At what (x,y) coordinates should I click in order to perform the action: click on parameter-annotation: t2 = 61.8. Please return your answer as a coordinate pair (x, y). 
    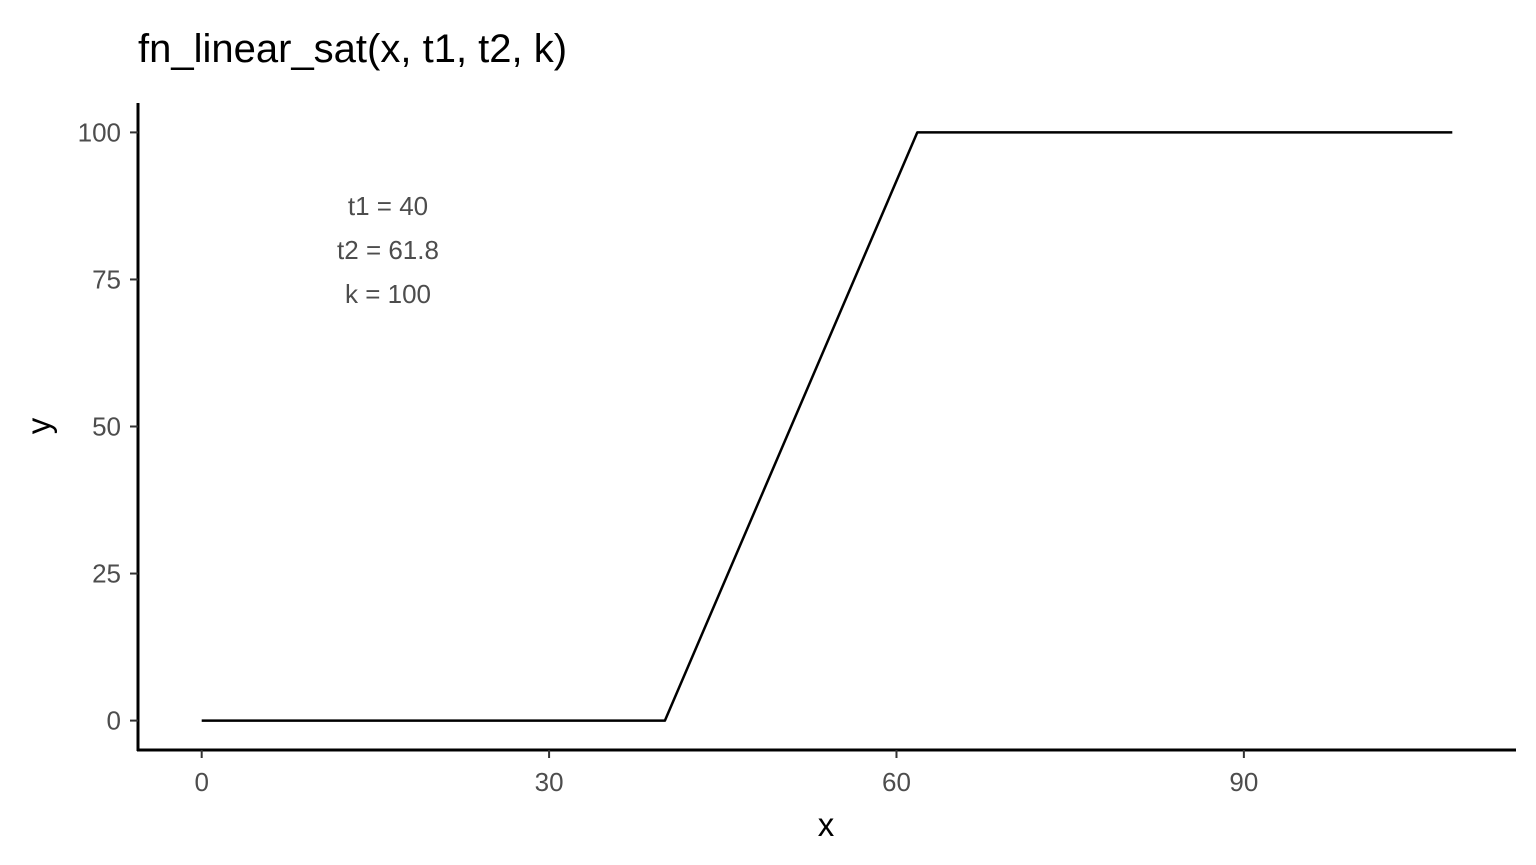
    Looking at the image, I should click on (388, 250).